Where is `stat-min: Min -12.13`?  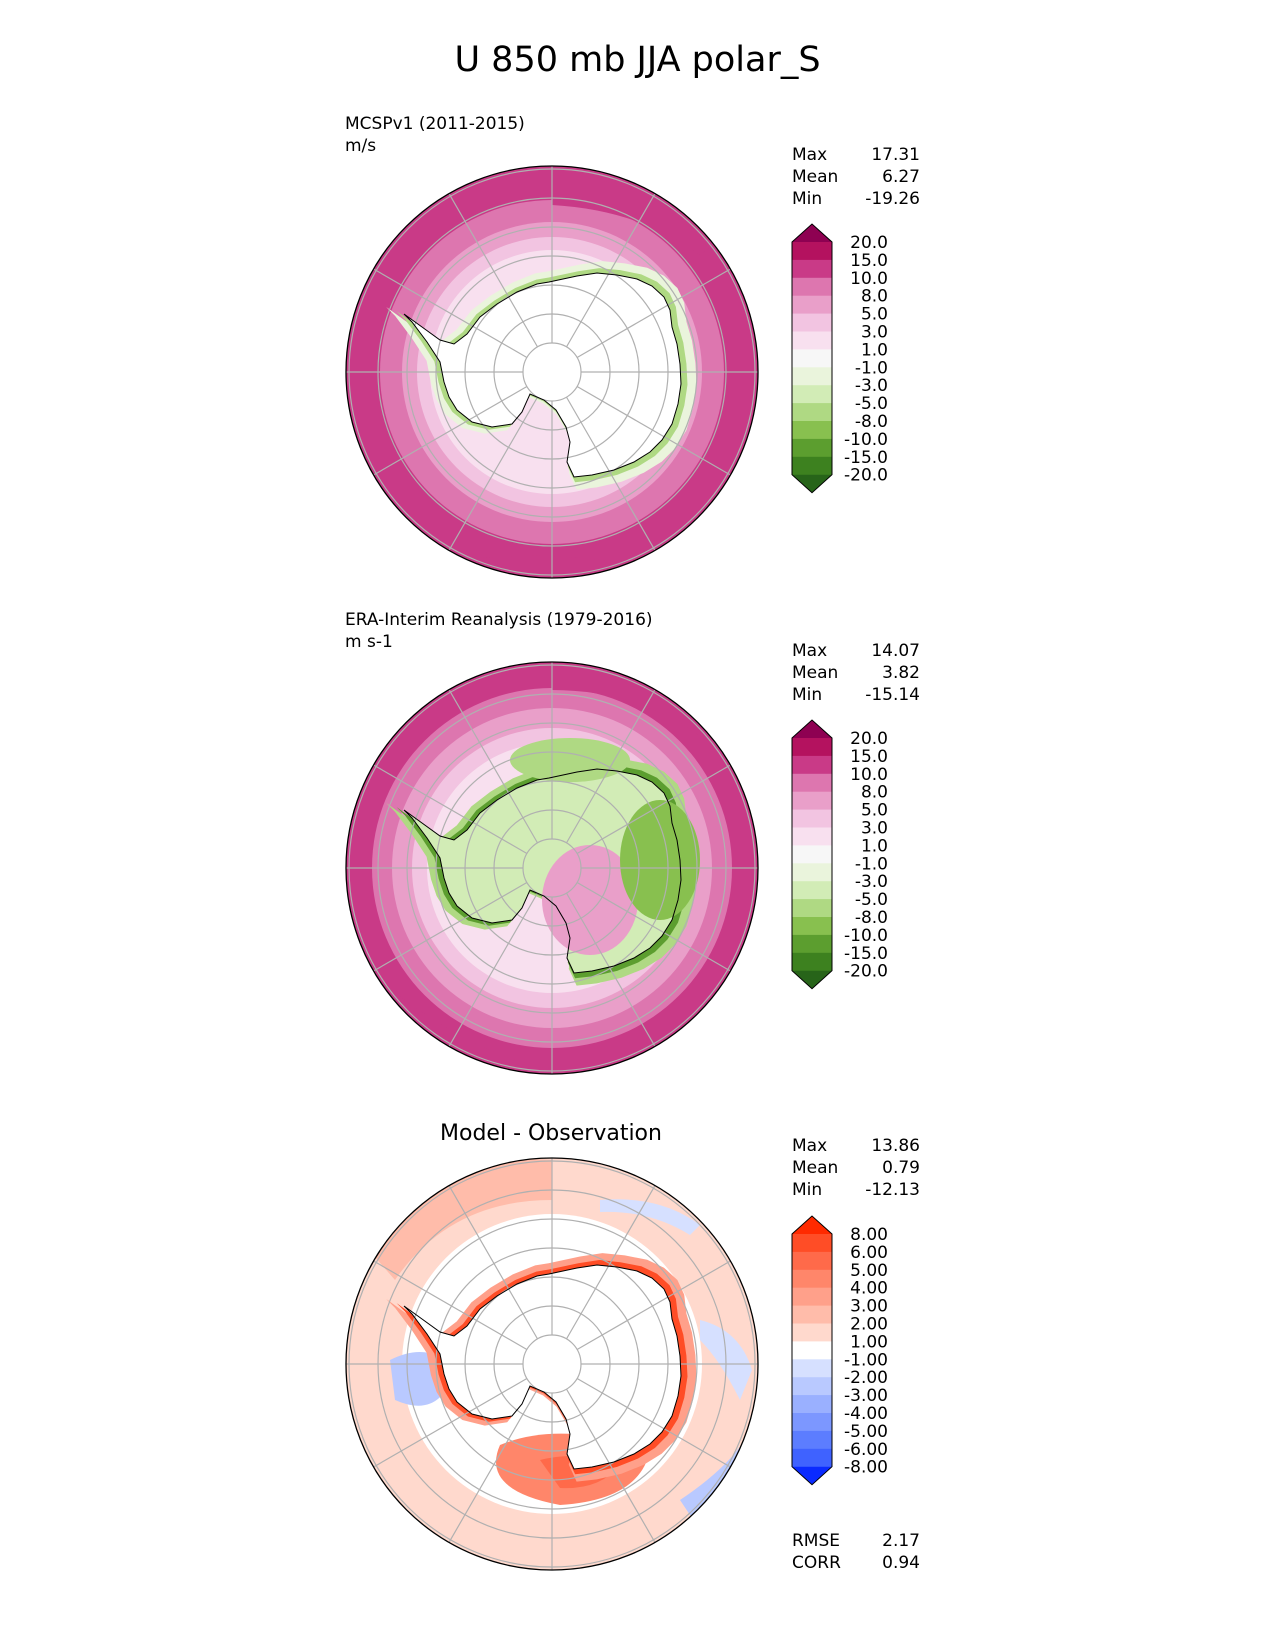 stat-min: Min -12.13 is located at coordinates (856, 1190).